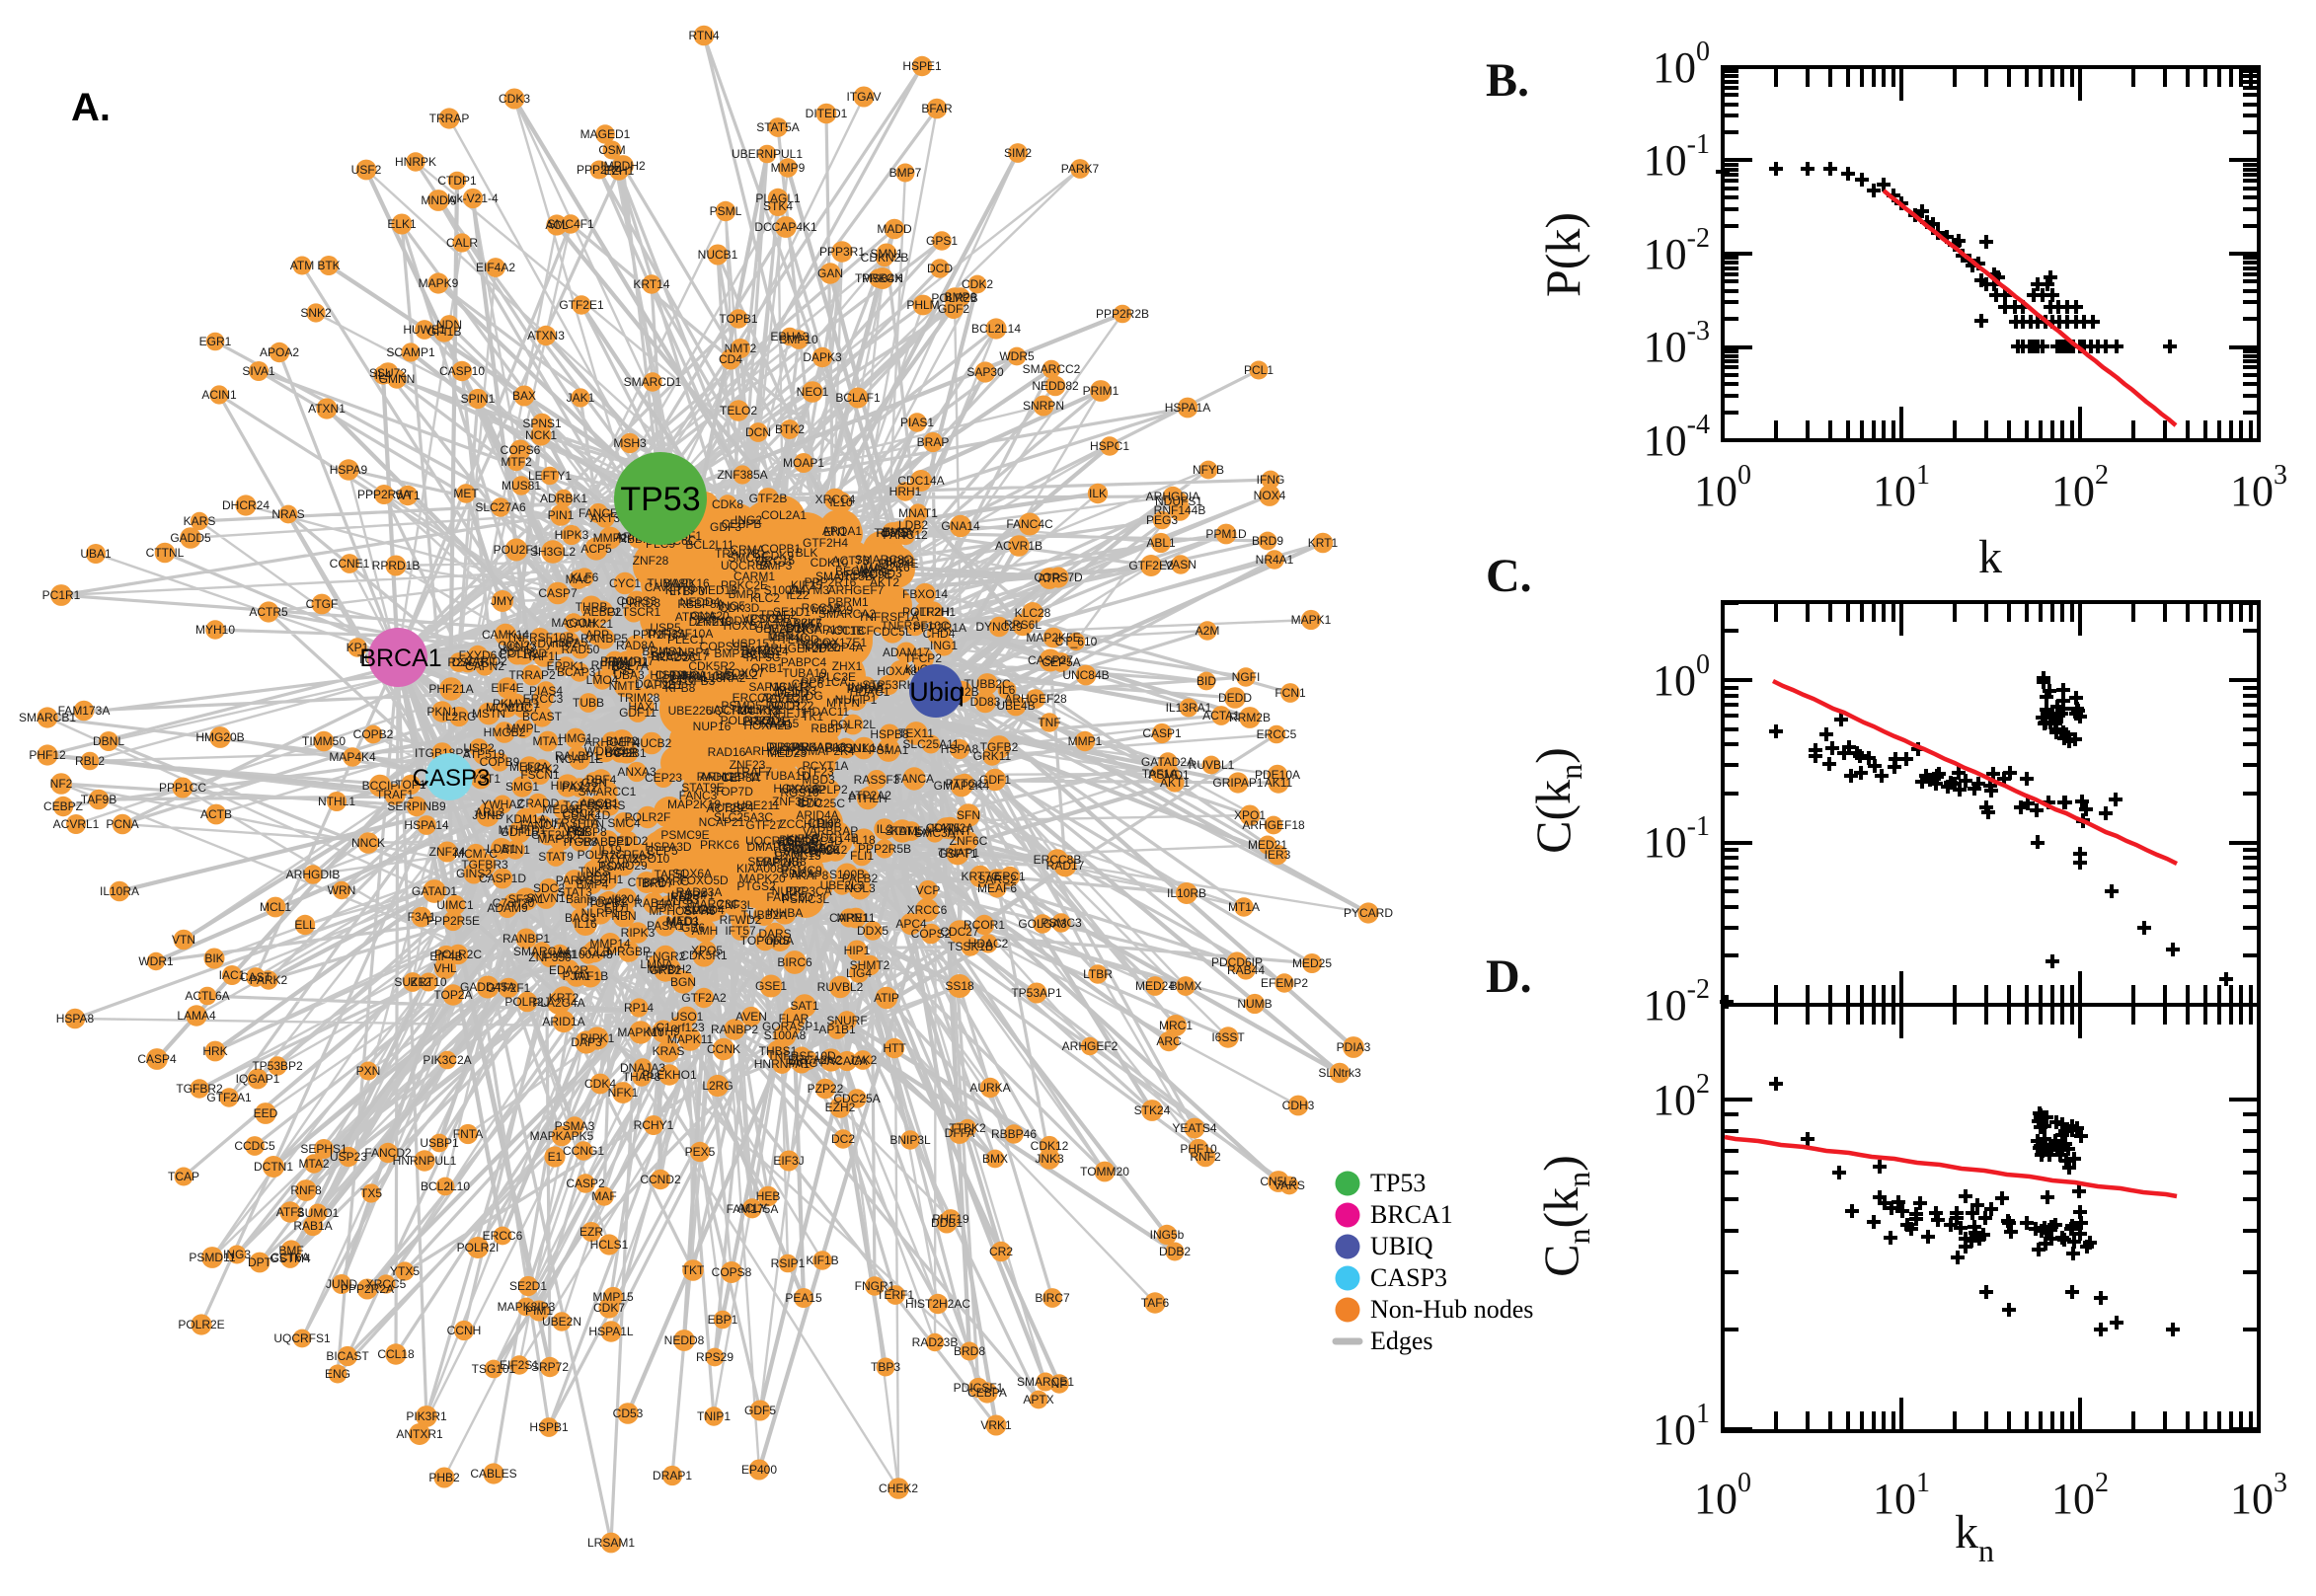 The width and height of the screenshot is (2316, 1596). I want to click on svg-text: TKT, so click(694, 1270).